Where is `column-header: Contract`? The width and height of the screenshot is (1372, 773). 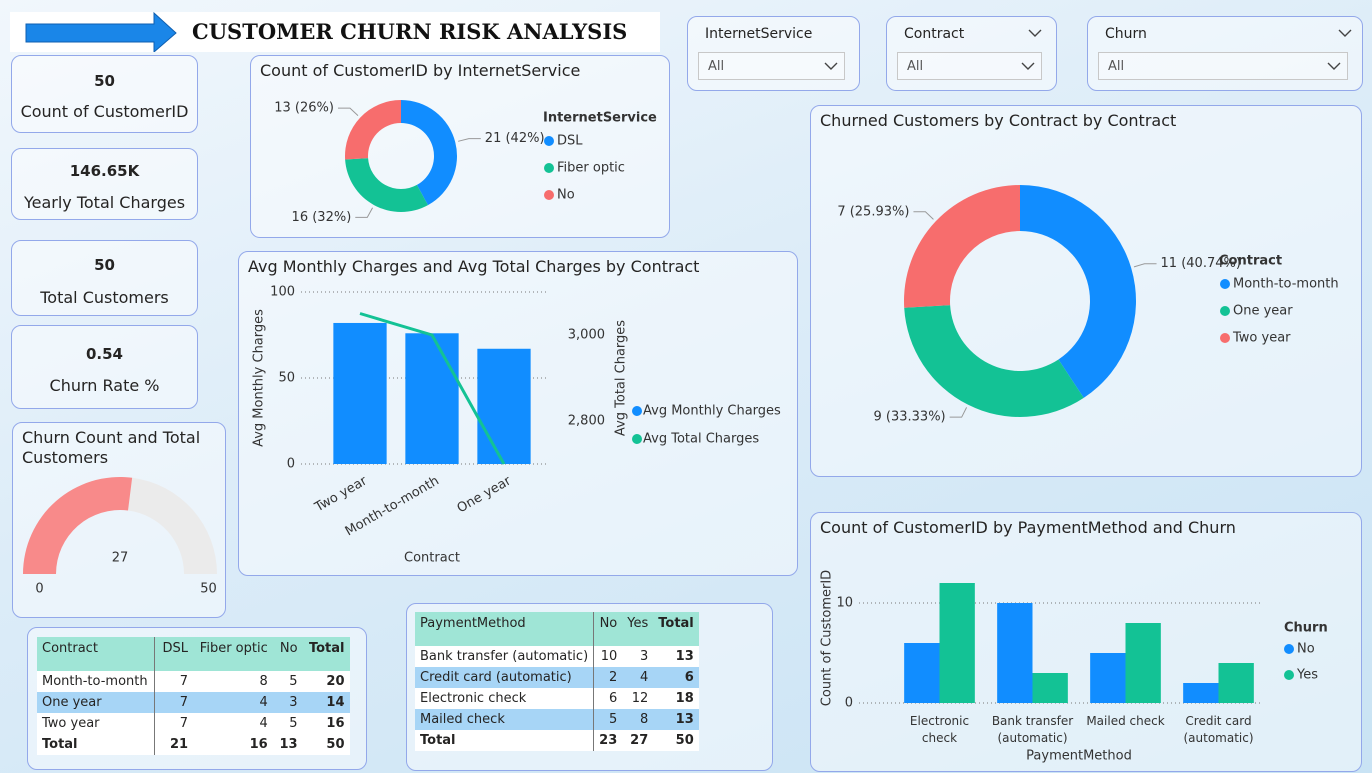 column-header: Contract is located at coordinates (96, 654).